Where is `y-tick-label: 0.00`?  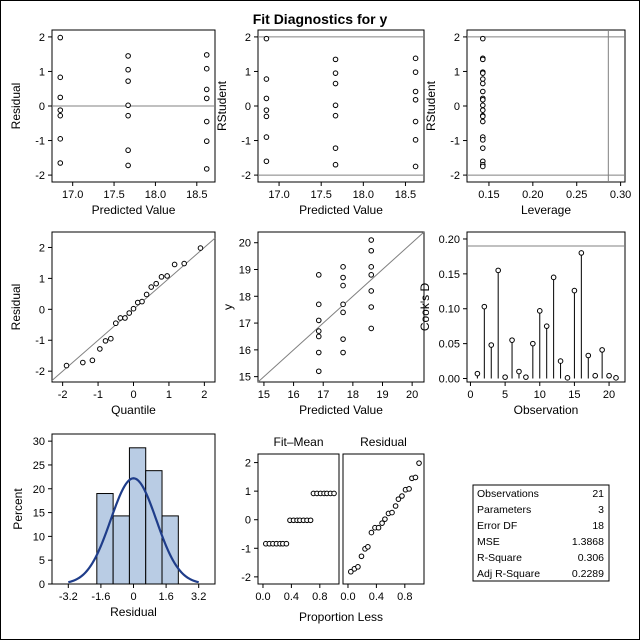
y-tick-label: 0.00 is located at coordinates (449, 380).